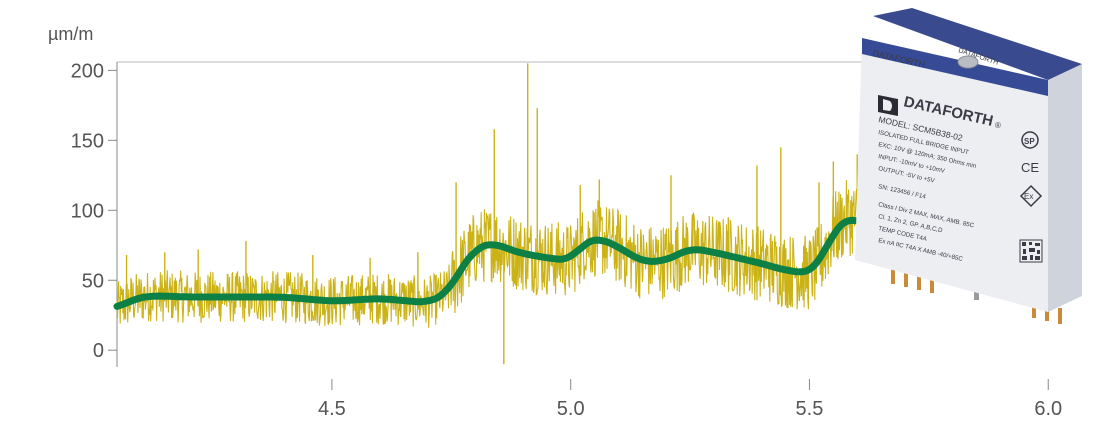 This screenshot has height=423, width=1096. Describe the element at coordinates (87, 211) in the screenshot. I see `y-tick-label: 100` at that location.